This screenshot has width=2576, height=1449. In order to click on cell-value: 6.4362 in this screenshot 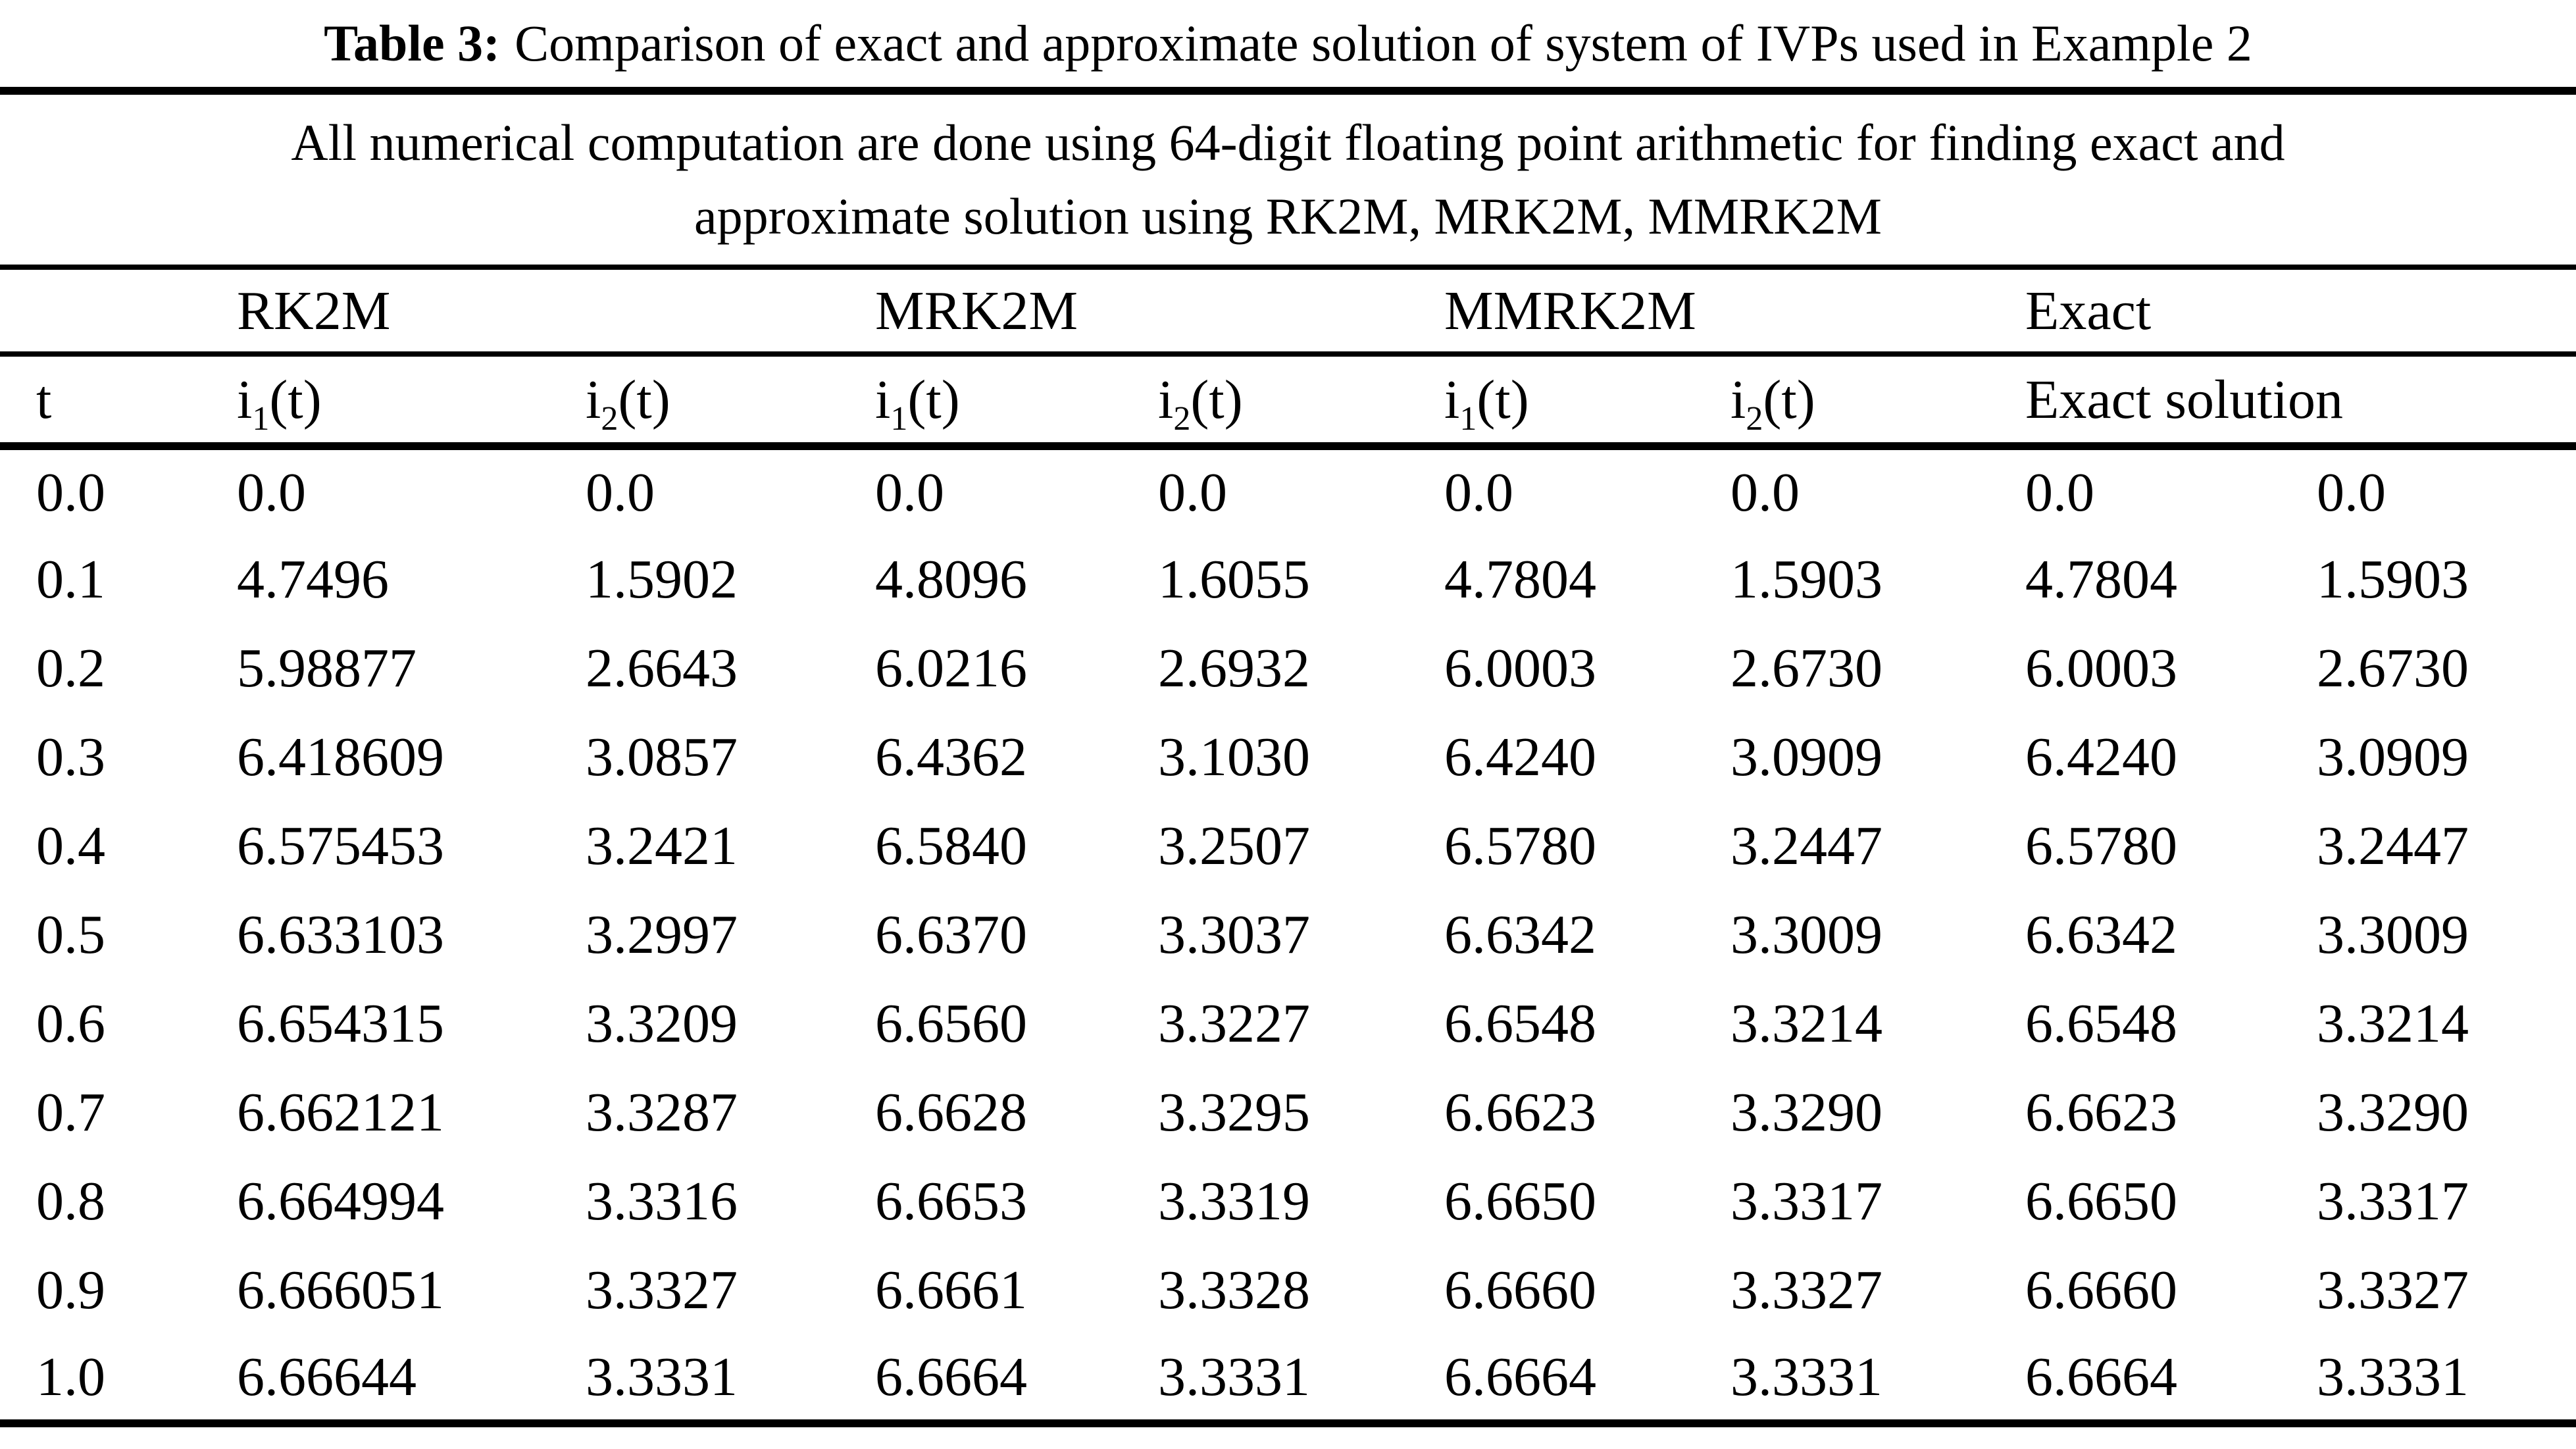, I will do `click(951, 757)`.